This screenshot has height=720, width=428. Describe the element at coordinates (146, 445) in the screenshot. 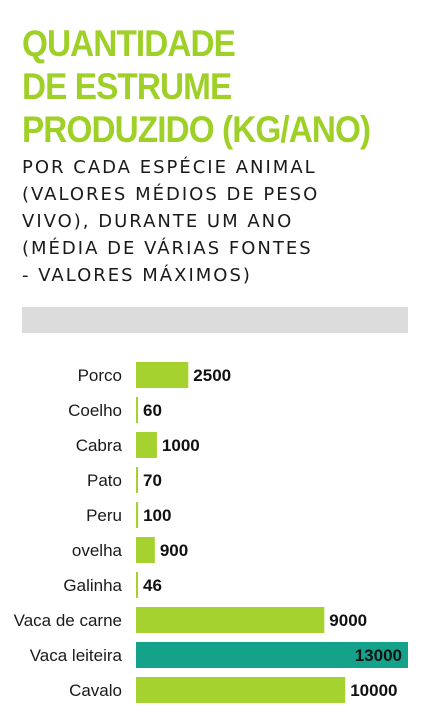

I see `bar-cabra` at that location.